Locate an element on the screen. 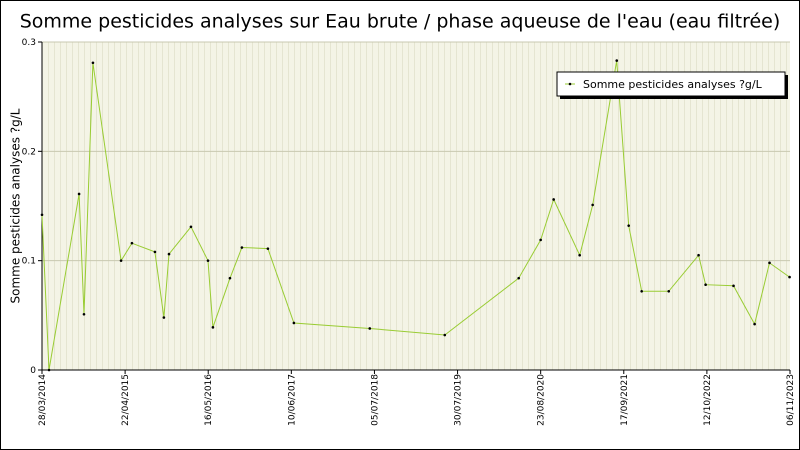 Image resolution: width=800 pixels, height=450 pixels. x-tick-label: 22/04/2015 is located at coordinates (126, 400).